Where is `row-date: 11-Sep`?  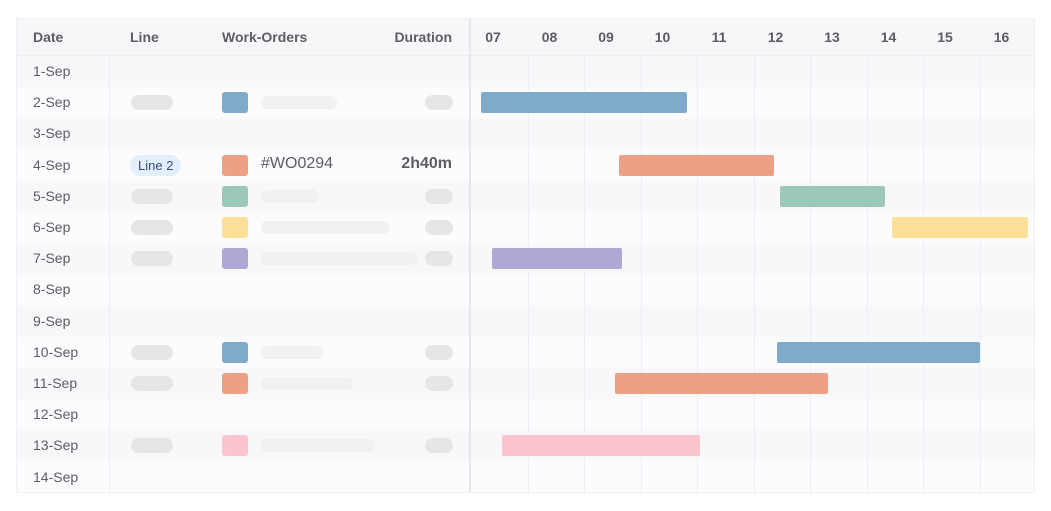
row-date: 11-Sep is located at coordinates (55, 383).